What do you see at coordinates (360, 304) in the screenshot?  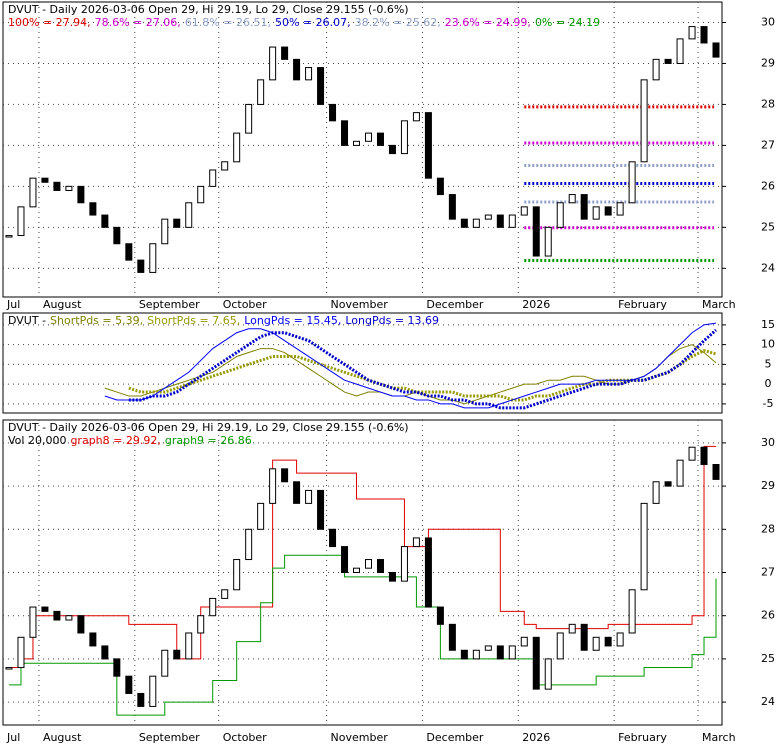 I see `x-tick-label: November` at bounding box center [360, 304].